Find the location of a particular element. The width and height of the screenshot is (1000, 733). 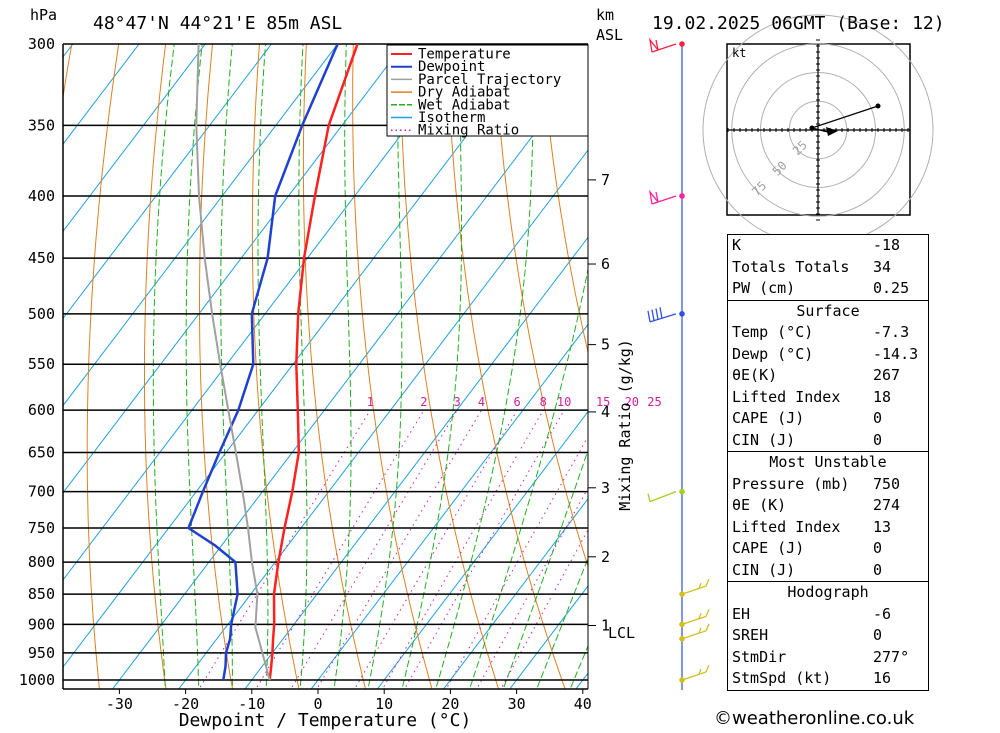

surface-row: Dewp (°C) -14.3 is located at coordinates (825, 353).